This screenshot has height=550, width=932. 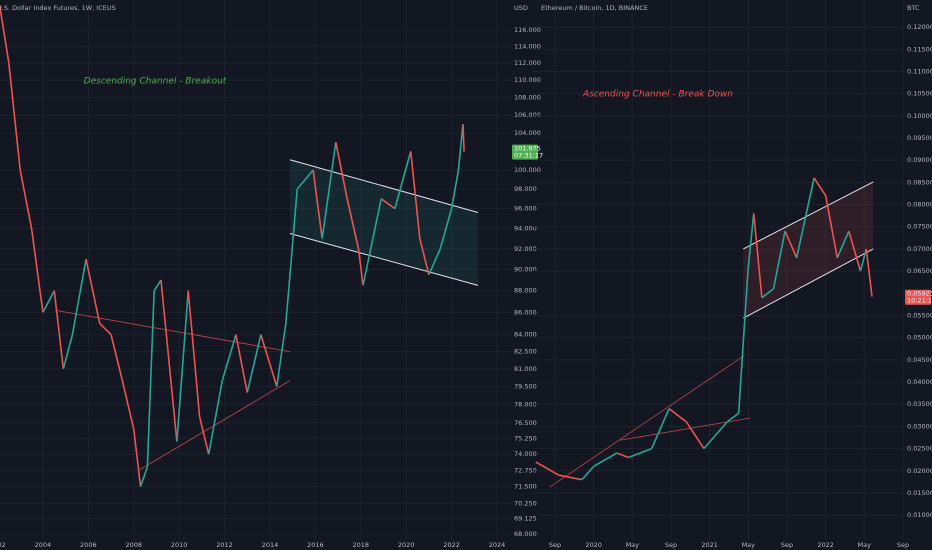 I want to click on y-tick-label: 110.000, so click(x=527, y=80).